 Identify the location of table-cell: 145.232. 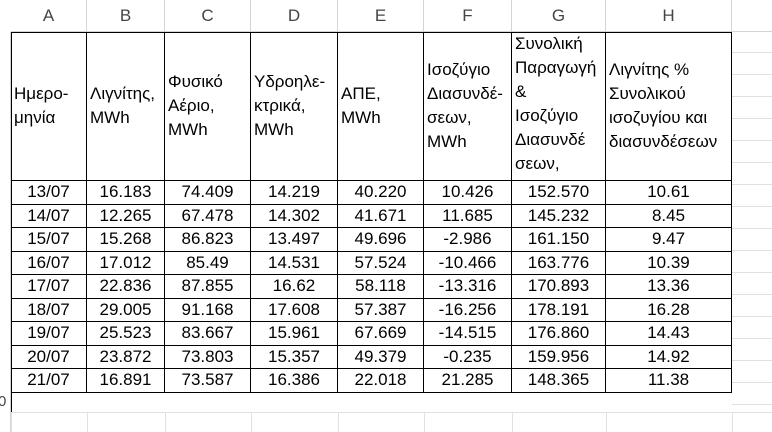
(559, 216).